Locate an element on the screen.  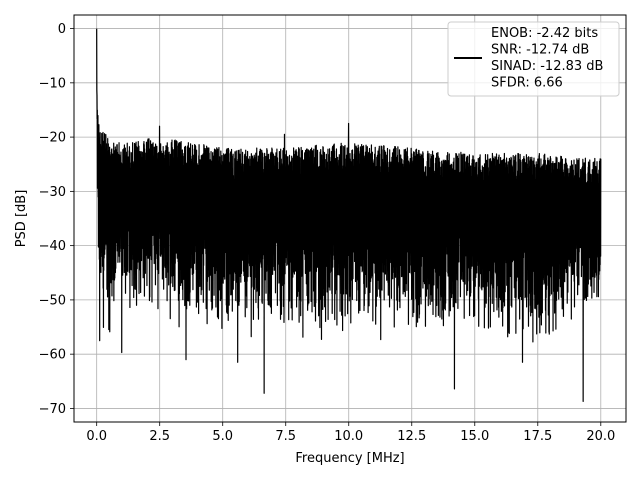
x-tick-label: 12.5 is located at coordinates (411, 436).